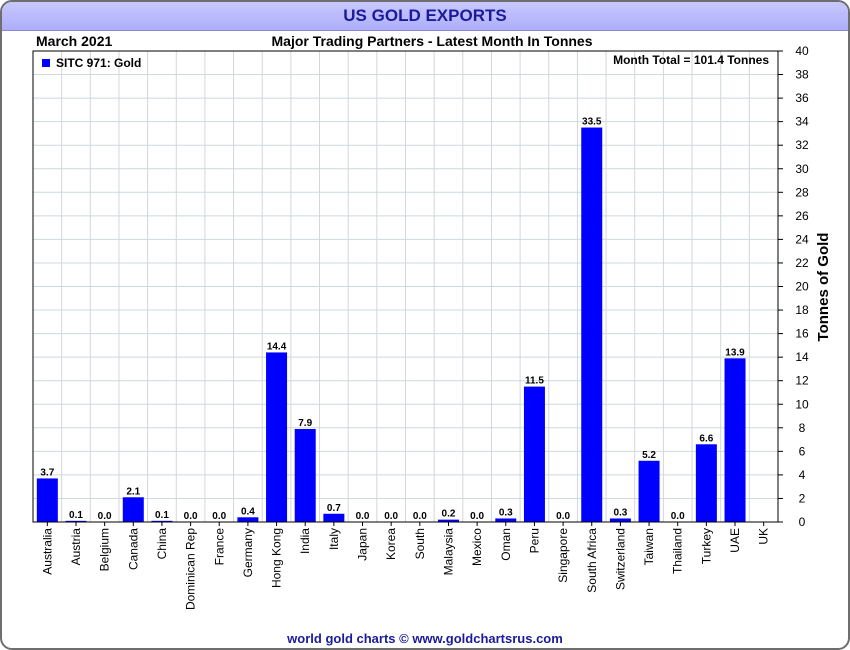 This screenshot has height=650, width=850. What do you see at coordinates (448, 552) in the screenshot?
I see `x-tick-label: Malaysia` at bounding box center [448, 552].